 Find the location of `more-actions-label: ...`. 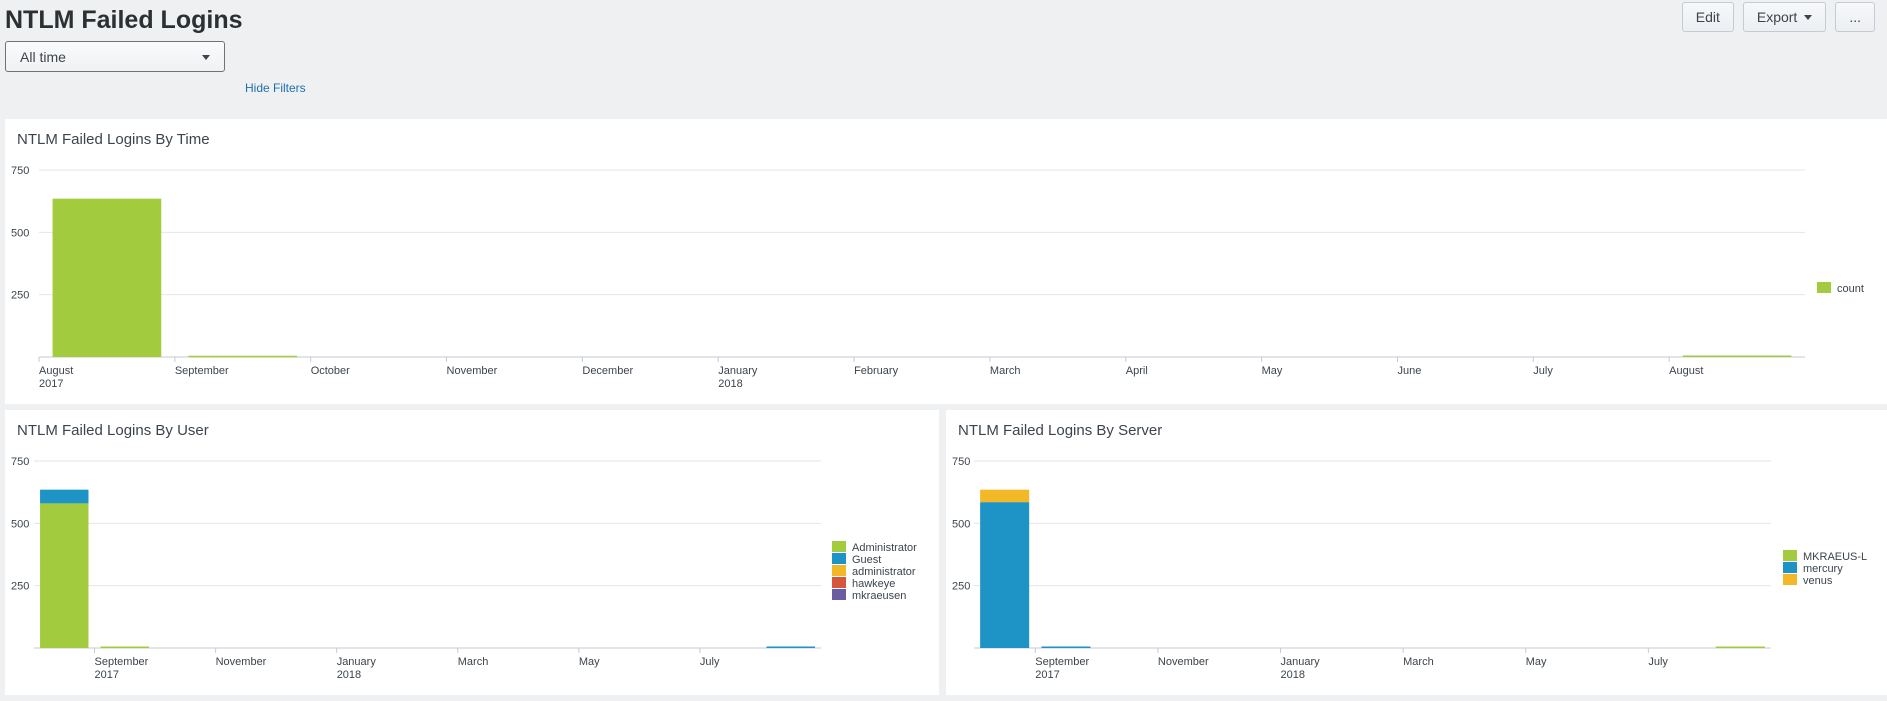

more-actions-label: ... is located at coordinates (1855, 17).